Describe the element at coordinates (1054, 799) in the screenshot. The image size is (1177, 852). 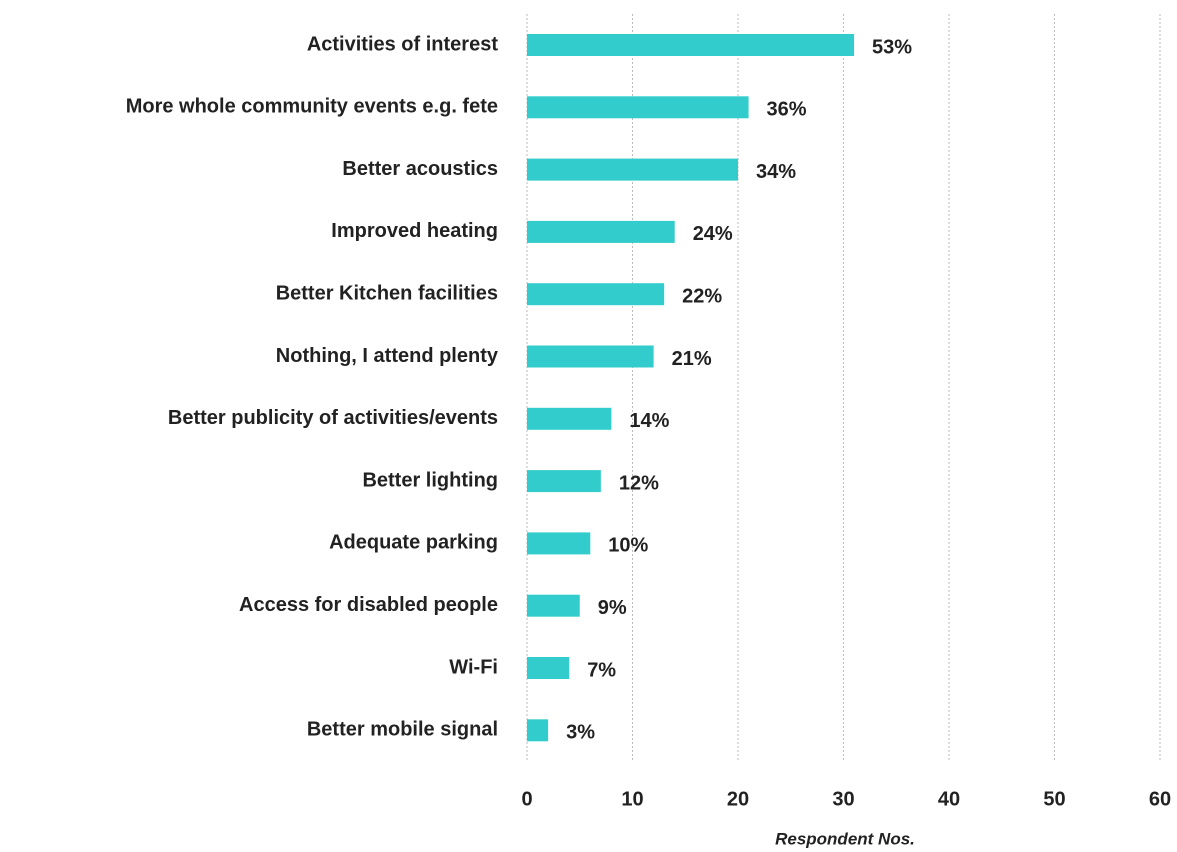
I see `x-tick-label: 50` at that location.